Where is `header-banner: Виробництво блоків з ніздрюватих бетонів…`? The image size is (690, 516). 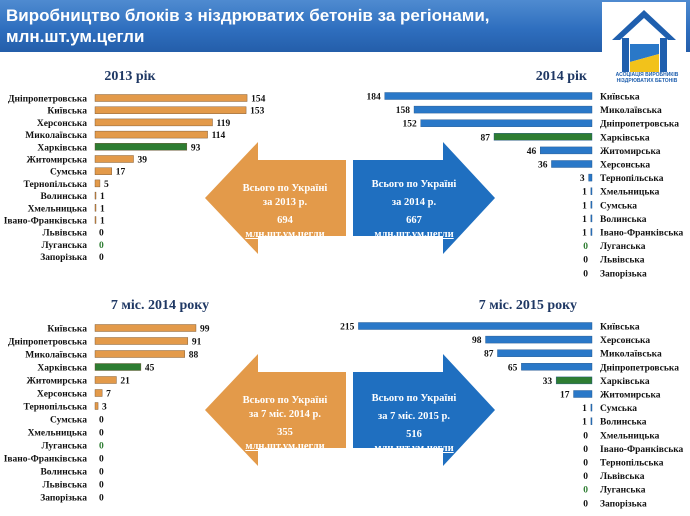
header-banner: Виробництво блоків з ніздрюватих бетонів… is located at coordinates (345, 26).